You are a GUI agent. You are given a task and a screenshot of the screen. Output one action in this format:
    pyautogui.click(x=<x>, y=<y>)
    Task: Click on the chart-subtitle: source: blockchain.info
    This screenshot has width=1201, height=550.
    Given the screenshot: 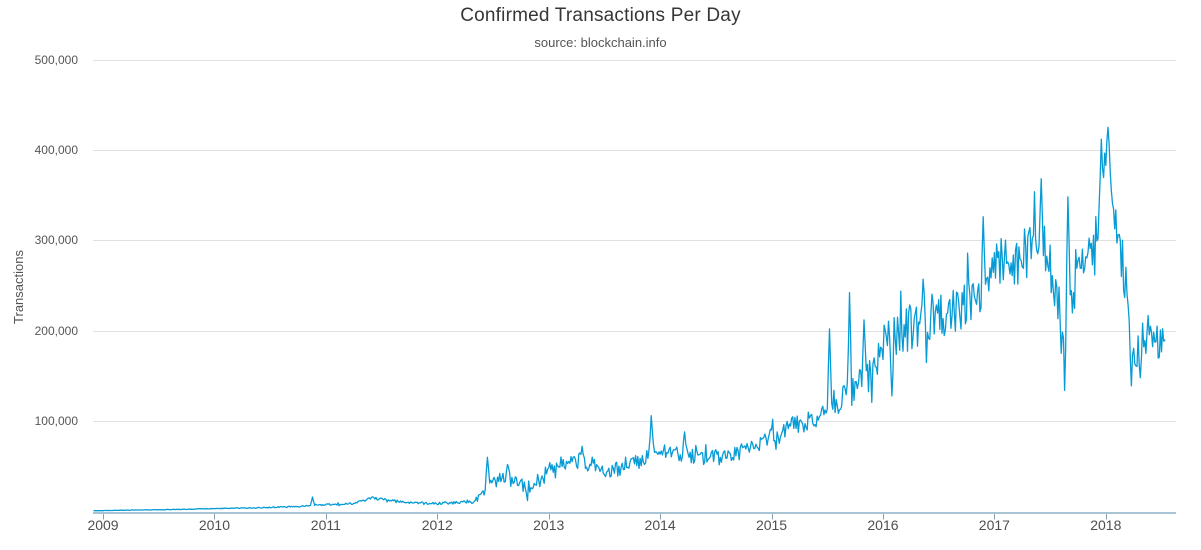 What is the action you would take?
    pyautogui.click(x=600, y=42)
    